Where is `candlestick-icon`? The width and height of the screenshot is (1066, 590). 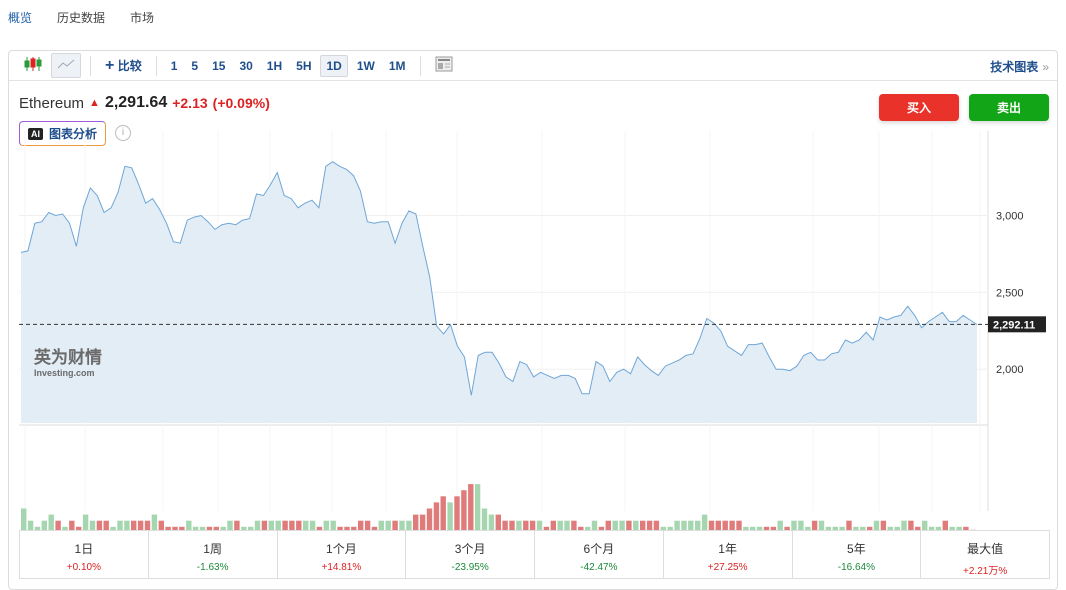 candlestick-icon is located at coordinates (33, 65).